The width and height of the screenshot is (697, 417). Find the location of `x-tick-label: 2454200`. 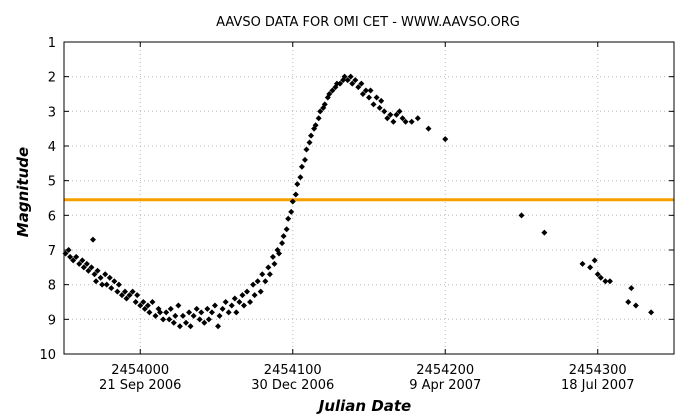

x-tick-label: 2454200 is located at coordinates (445, 370).